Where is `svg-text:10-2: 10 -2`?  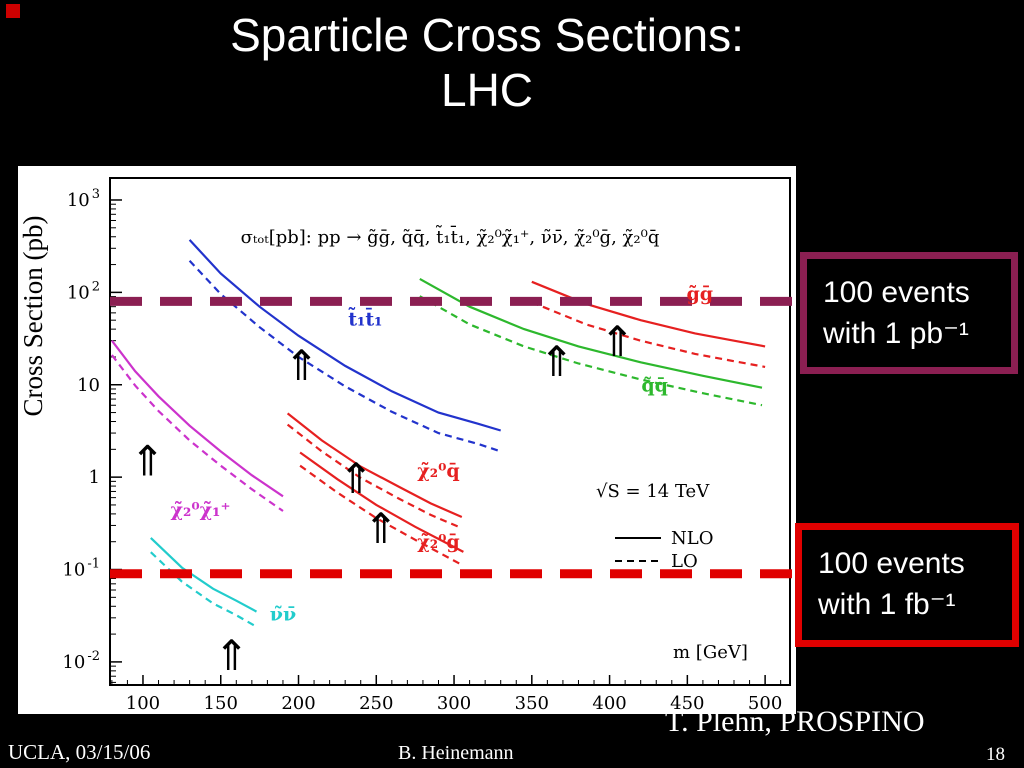
svg-text:10-2: 10 -2 is located at coordinates (81, 661).